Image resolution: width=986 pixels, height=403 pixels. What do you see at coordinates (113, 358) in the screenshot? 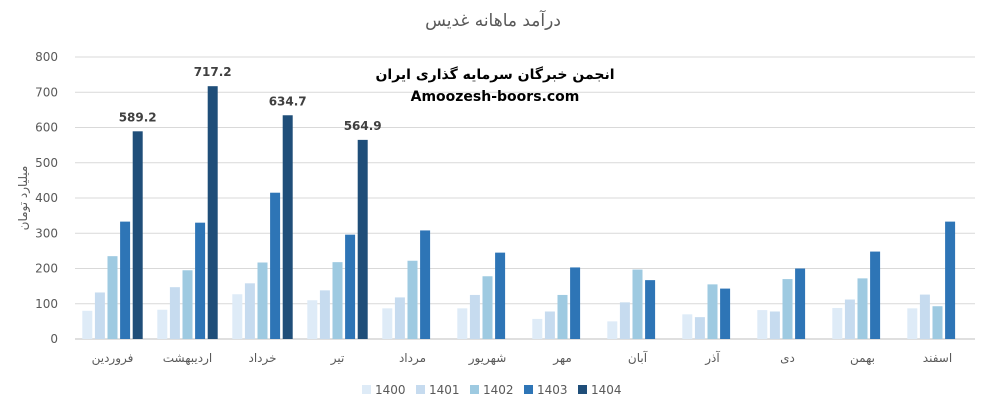
I see `x-category-label: فروردین` at bounding box center [113, 358].